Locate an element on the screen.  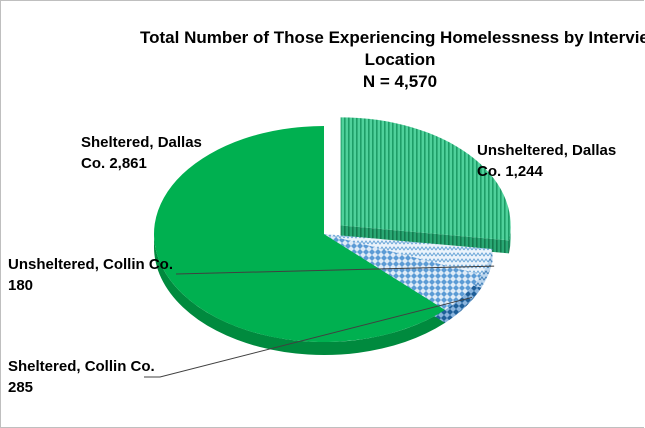
label-unsheltered-dallas: Unsheltered, Dallas Co. 1,244 is located at coordinates (547, 161).